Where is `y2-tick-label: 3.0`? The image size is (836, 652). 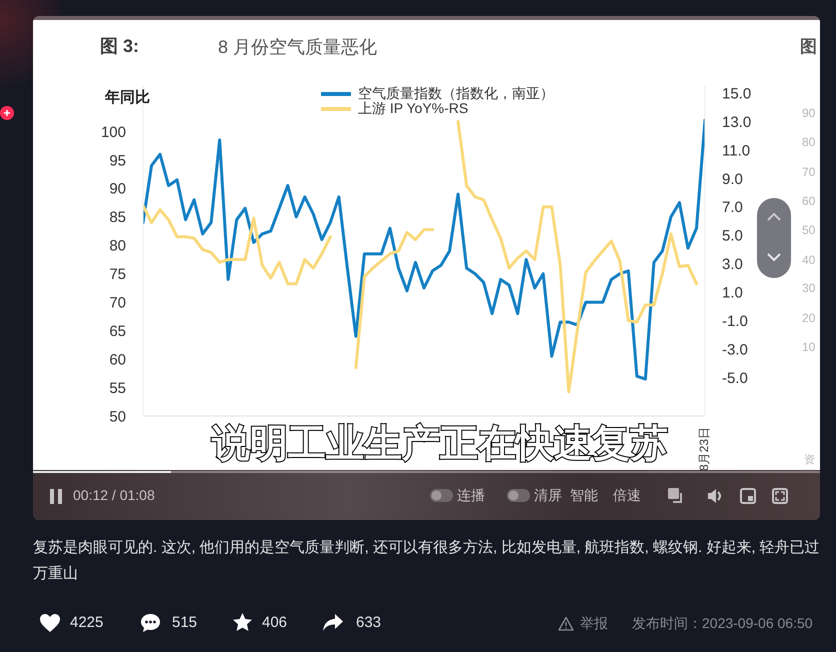
y2-tick-label: 3.0 is located at coordinates (732, 265).